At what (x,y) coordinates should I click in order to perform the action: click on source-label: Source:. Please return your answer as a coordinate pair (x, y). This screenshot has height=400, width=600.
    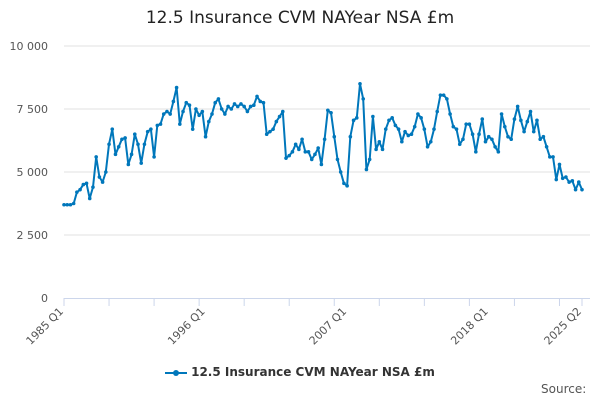
    Looking at the image, I should click on (564, 389).